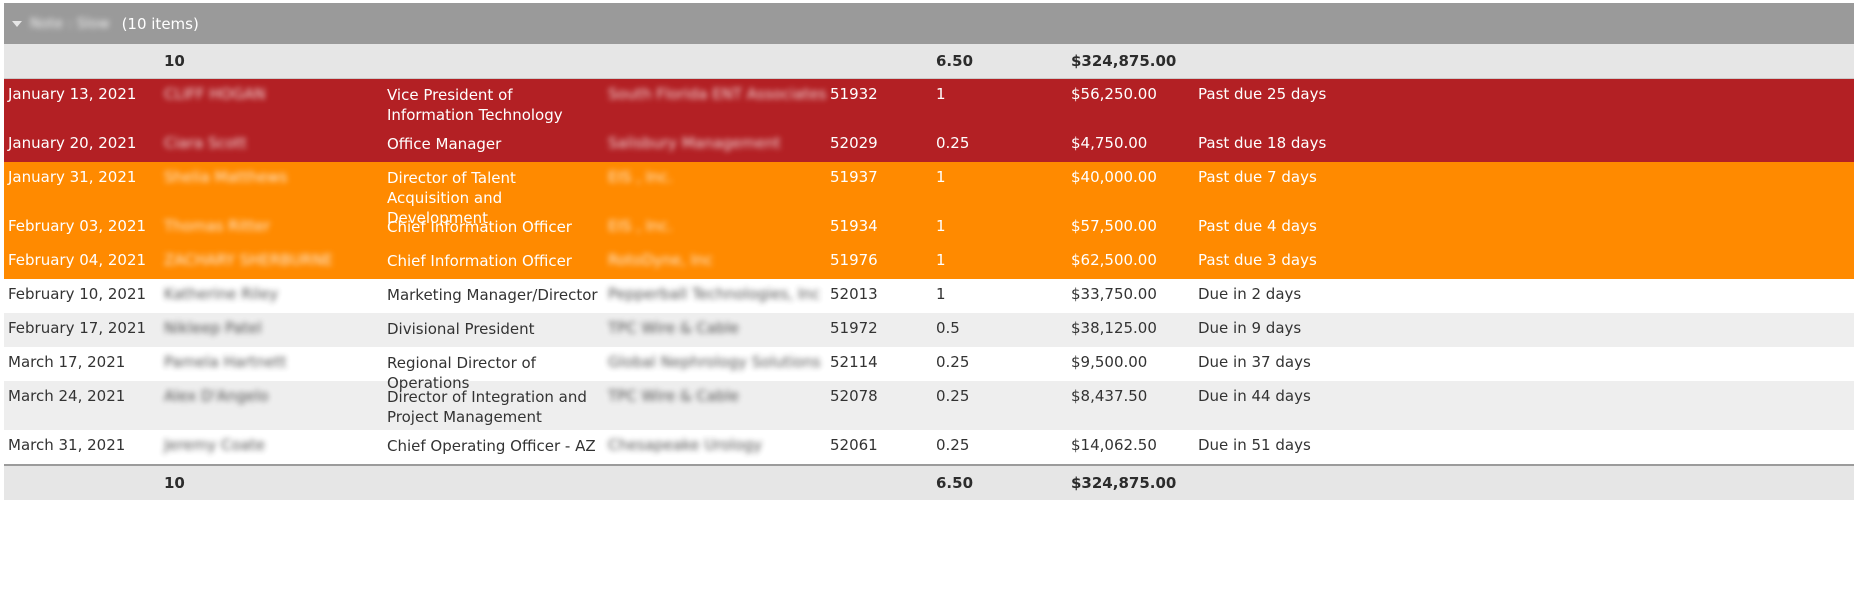 The height and width of the screenshot is (599, 1854). I want to click on summary-row-bottom: 10 6.50 $324,875.00, so click(929, 482).